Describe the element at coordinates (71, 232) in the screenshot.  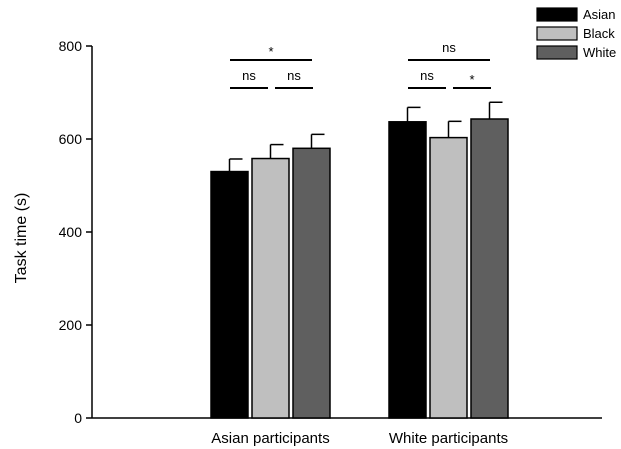
I see `y-tick-label: 400` at that location.